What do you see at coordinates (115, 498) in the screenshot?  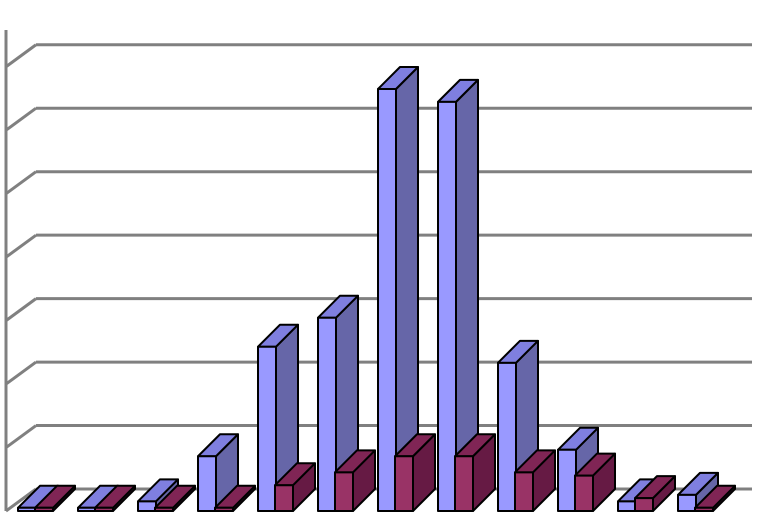 I see `bar-s2-c2` at bounding box center [115, 498].